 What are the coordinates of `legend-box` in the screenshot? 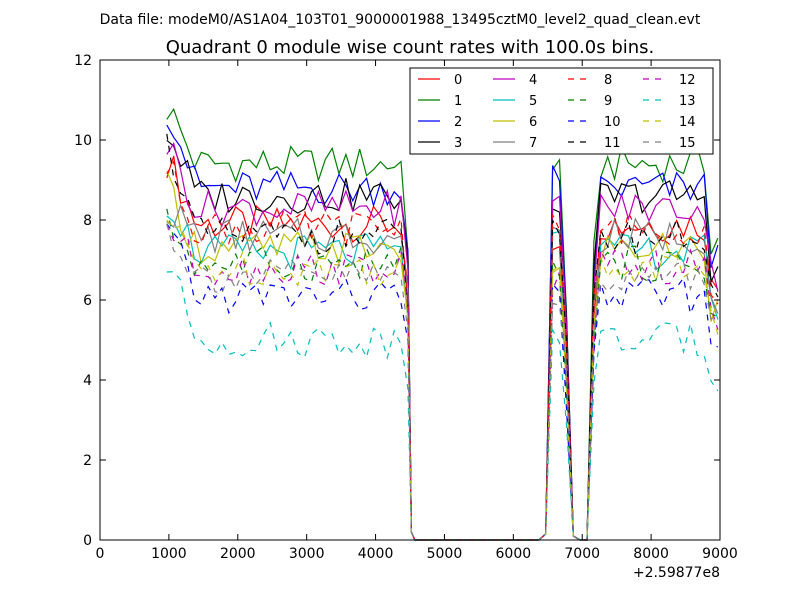 It's located at (561, 111).